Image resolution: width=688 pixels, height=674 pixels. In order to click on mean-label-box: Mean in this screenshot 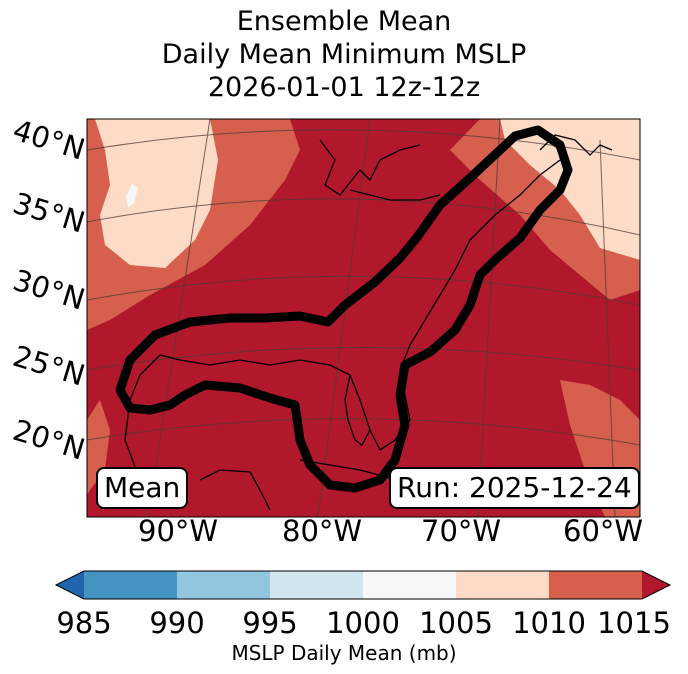, I will do `click(142, 488)`.